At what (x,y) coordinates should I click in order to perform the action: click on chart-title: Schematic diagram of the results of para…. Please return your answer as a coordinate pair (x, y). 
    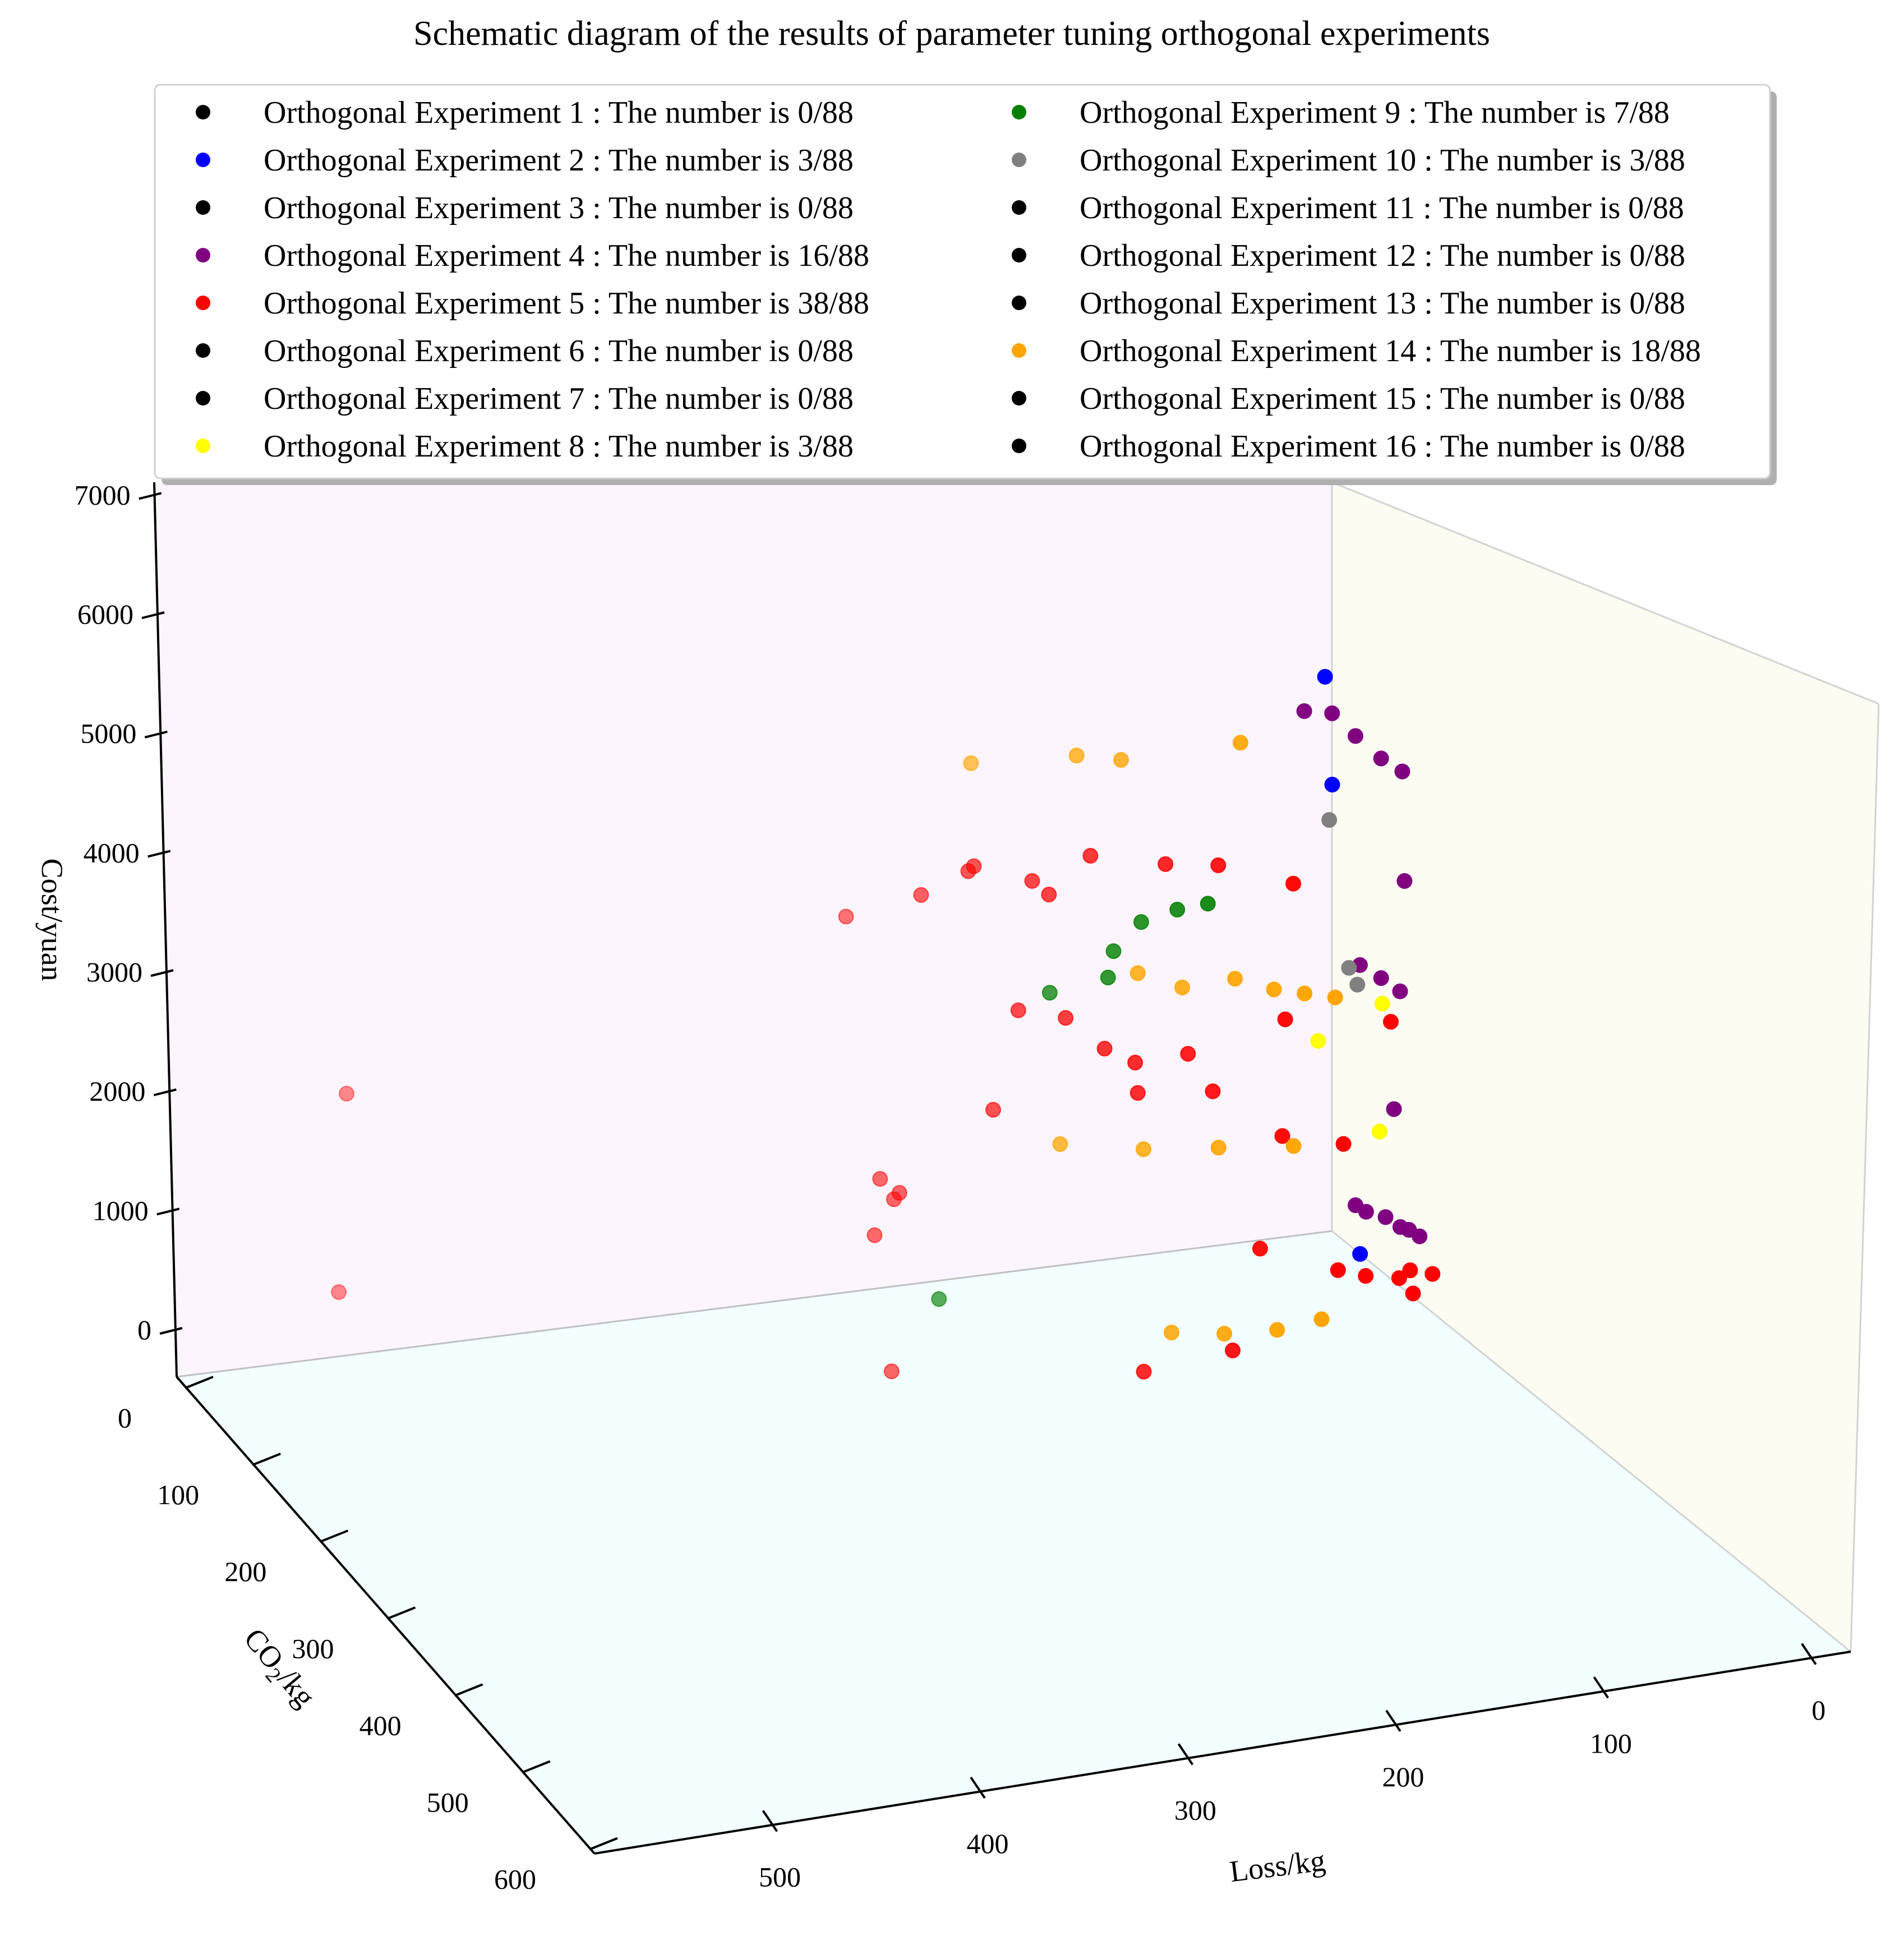
    Looking at the image, I should click on (951, 34).